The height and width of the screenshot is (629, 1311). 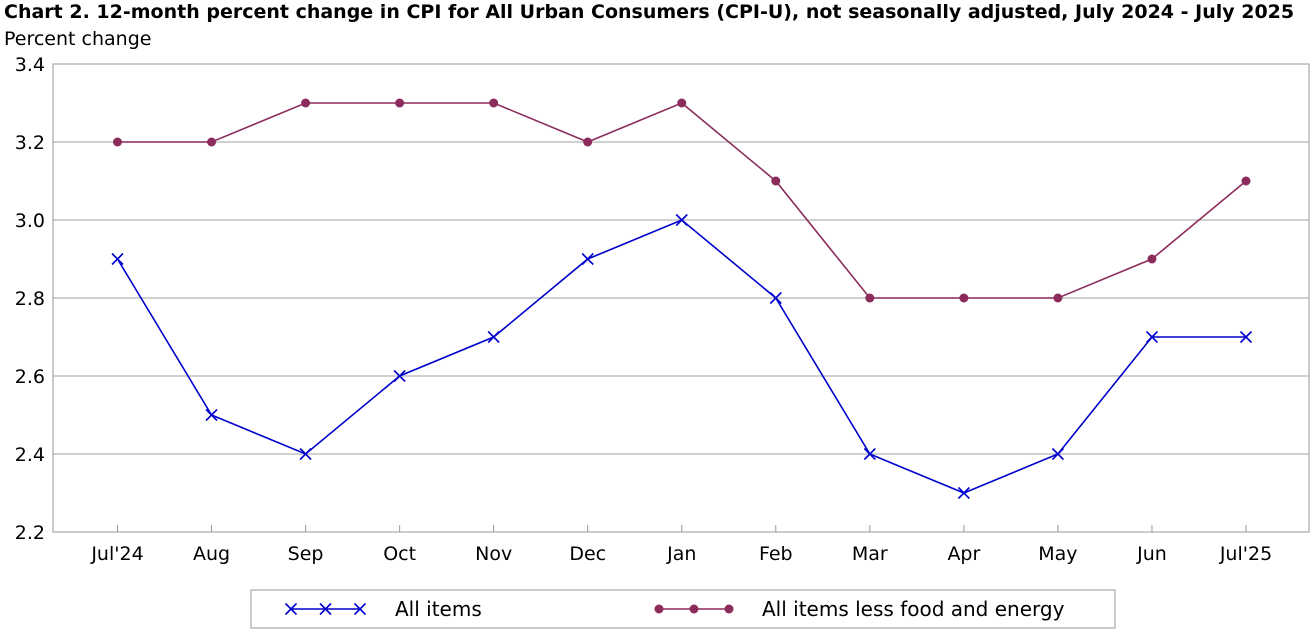 I want to click on y-tick-label: 3.0, so click(x=30, y=221).